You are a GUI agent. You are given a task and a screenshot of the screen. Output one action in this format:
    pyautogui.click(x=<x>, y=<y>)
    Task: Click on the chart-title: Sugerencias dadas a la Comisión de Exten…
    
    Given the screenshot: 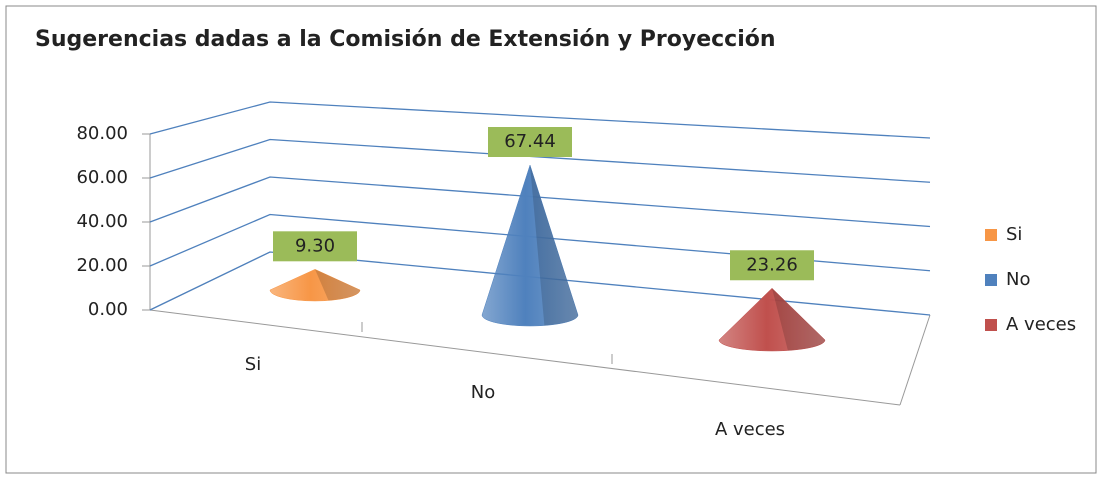 What is the action you would take?
    pyautogui.click(x=405, y=39)
    